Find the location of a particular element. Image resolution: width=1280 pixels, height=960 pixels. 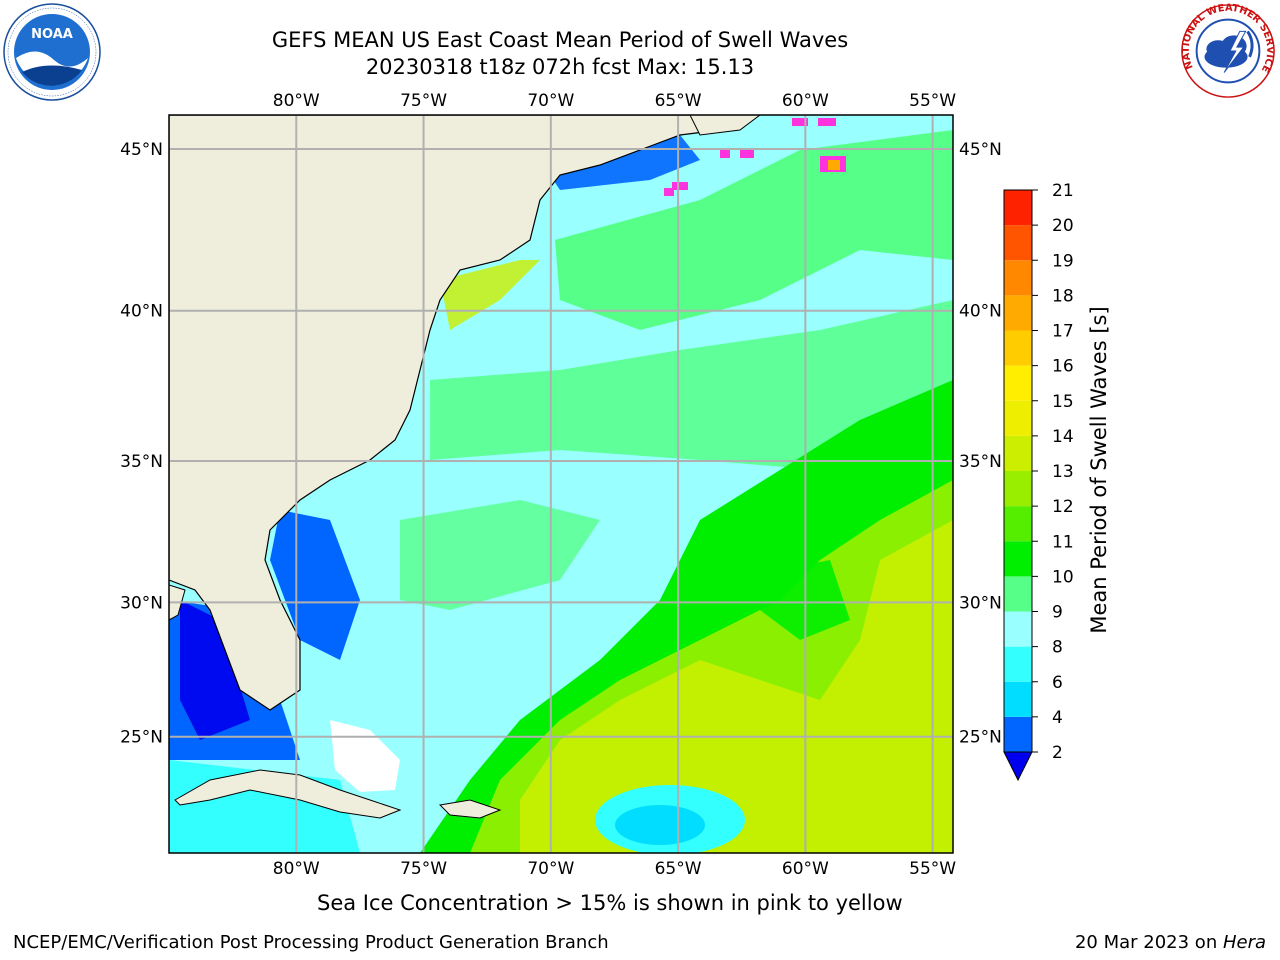

bahamas-missing-data is located at coordinates (365, 756).